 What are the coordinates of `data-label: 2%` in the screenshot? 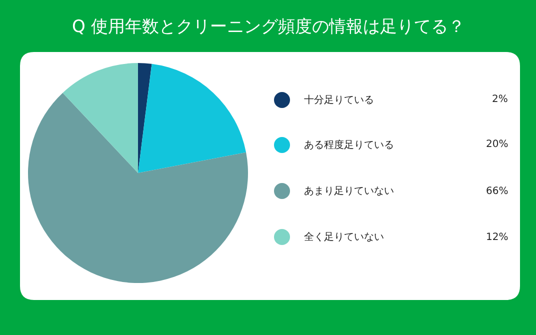 It's located at (500, 99).